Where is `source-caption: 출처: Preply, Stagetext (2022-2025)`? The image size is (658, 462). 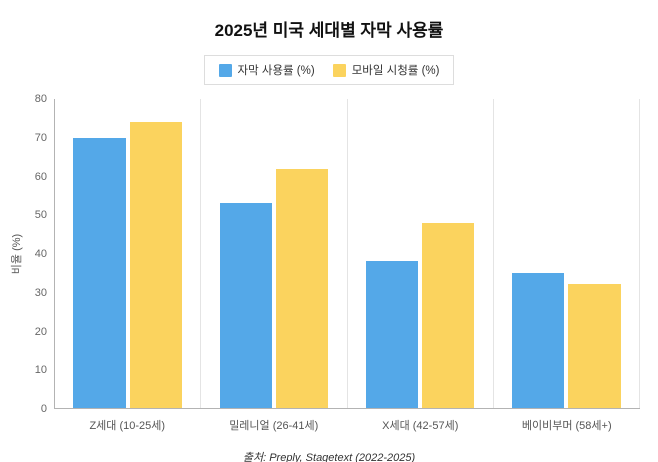 source-caption: 출처: Preply, Stagetext (2022-2025) is located at coordinates (329, 457).